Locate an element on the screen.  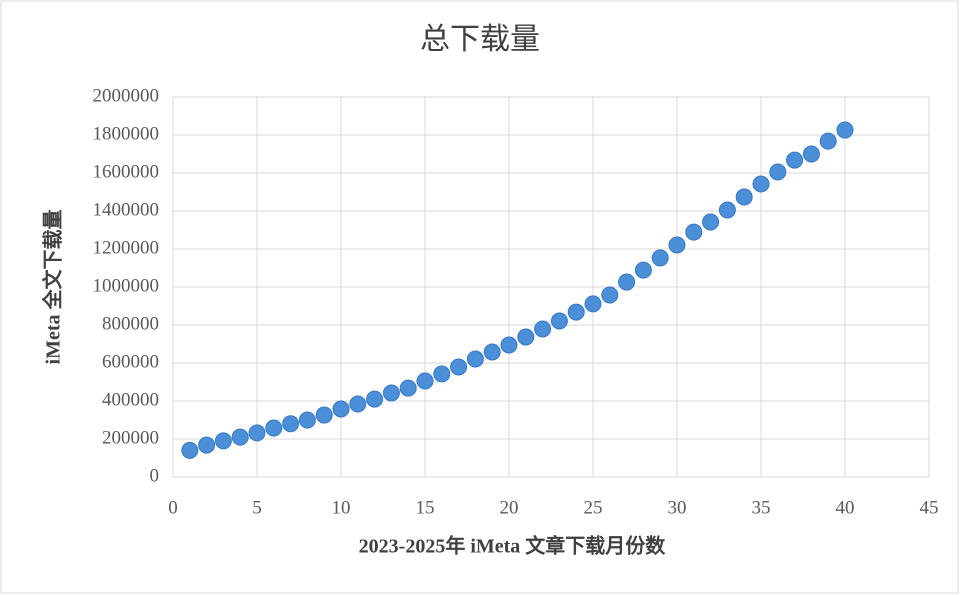
x-tick-label: 30 is located at coordinates (677, 507).